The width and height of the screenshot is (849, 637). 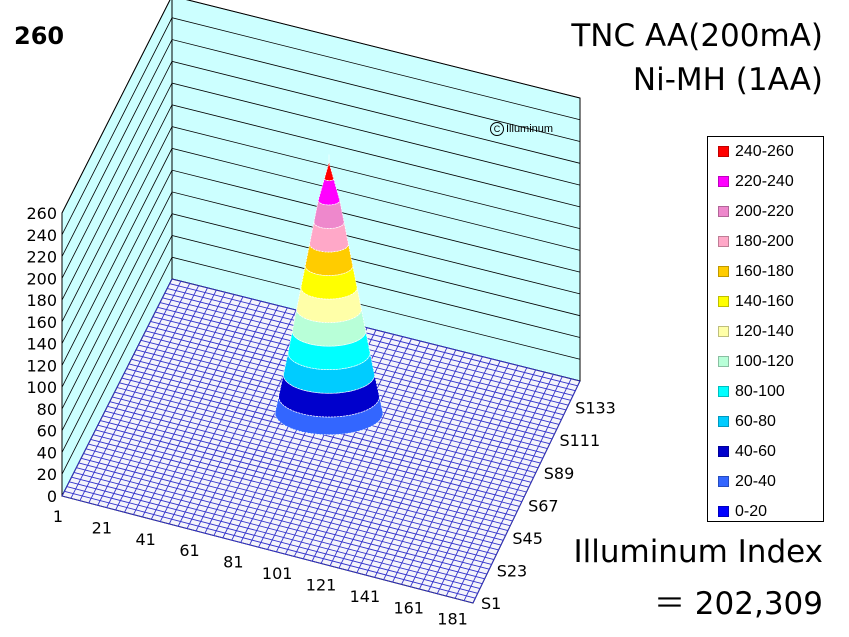 I want to click on legend-item: 240-260, so click(x=756, y=152).